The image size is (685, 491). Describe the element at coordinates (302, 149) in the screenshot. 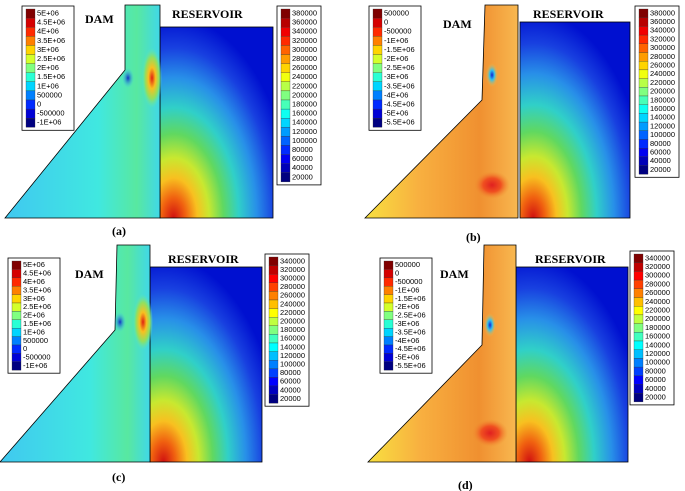

I see `legend-label: 80000` at that location.